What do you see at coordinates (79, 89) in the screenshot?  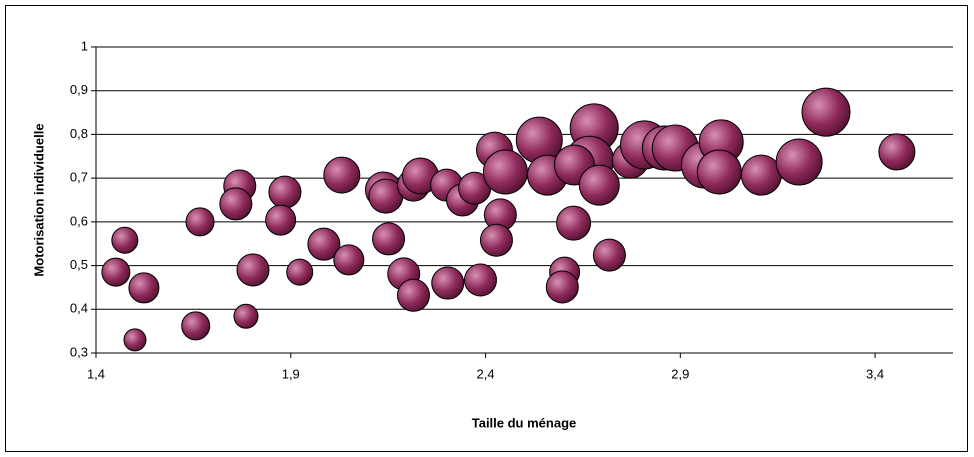 I see `y-tick-label: 0,9` at bounding box center [79, 89].